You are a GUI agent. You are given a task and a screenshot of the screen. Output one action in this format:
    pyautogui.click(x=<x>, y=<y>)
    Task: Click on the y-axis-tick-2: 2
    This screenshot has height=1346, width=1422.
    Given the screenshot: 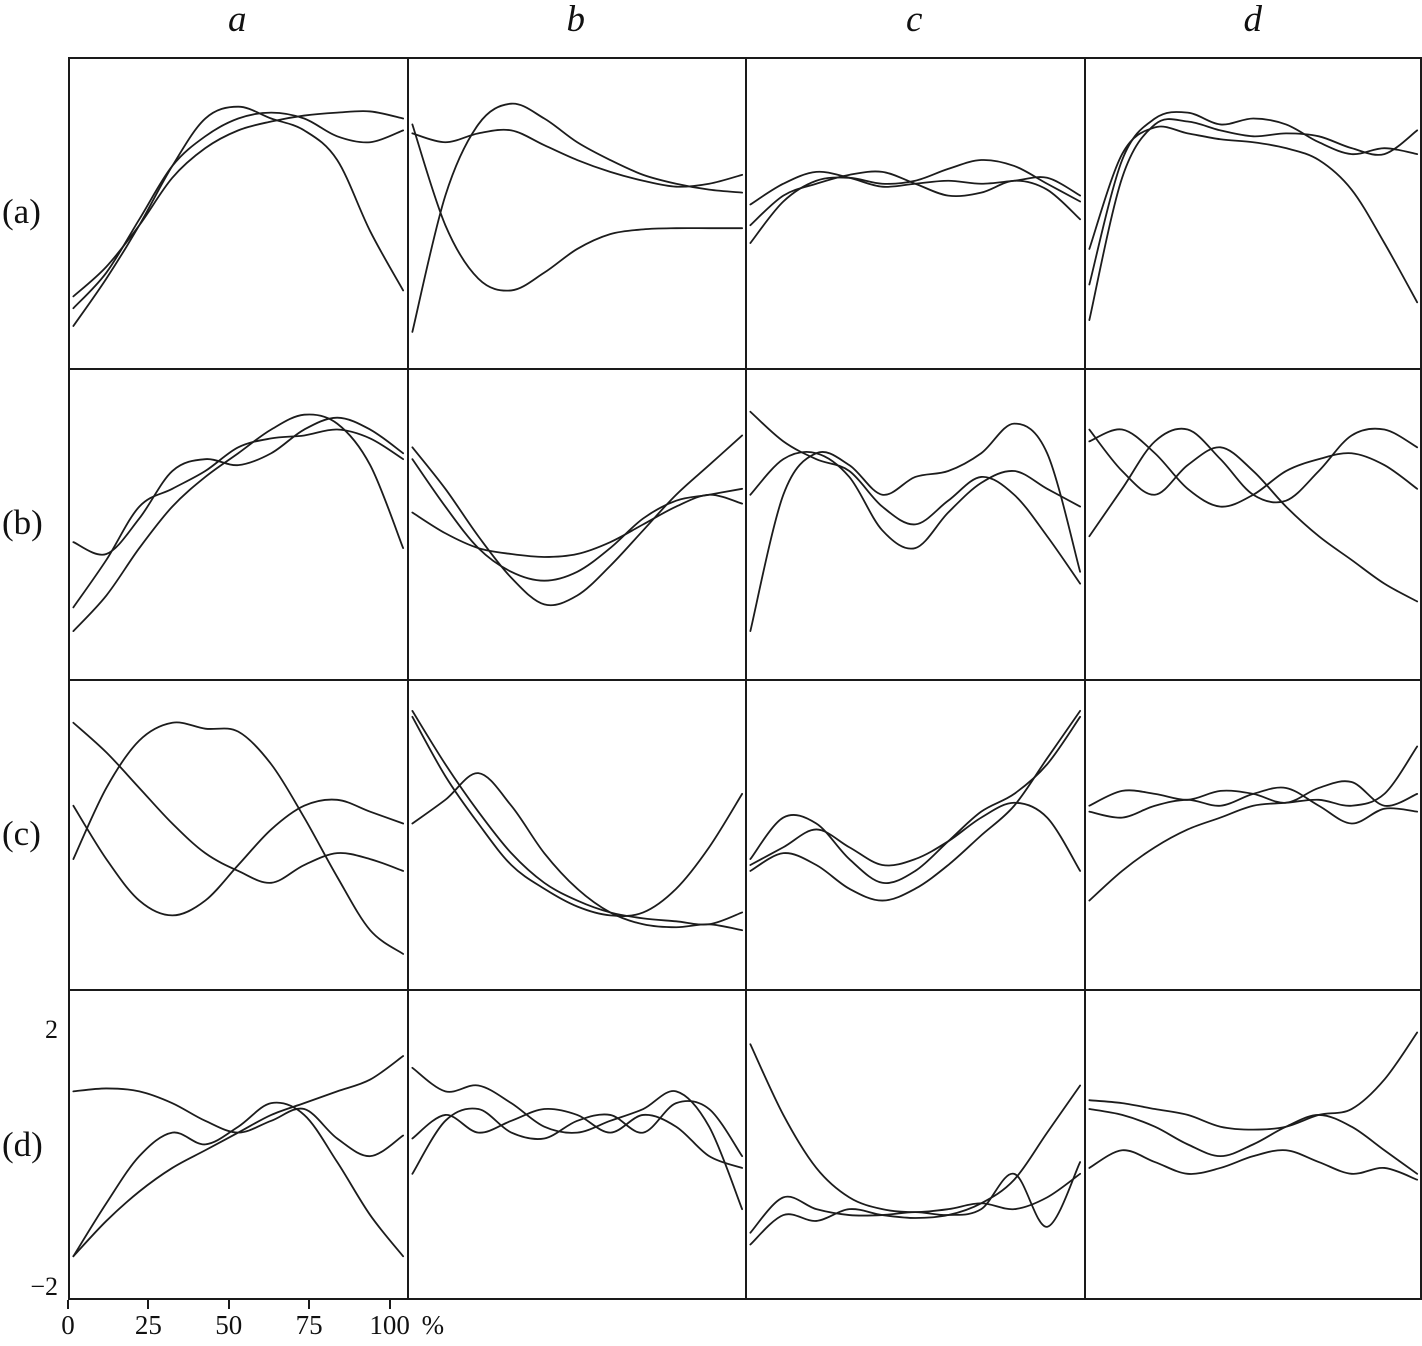 What is the action you would take?
    pyautogui.click(x=51, y=1029)
    